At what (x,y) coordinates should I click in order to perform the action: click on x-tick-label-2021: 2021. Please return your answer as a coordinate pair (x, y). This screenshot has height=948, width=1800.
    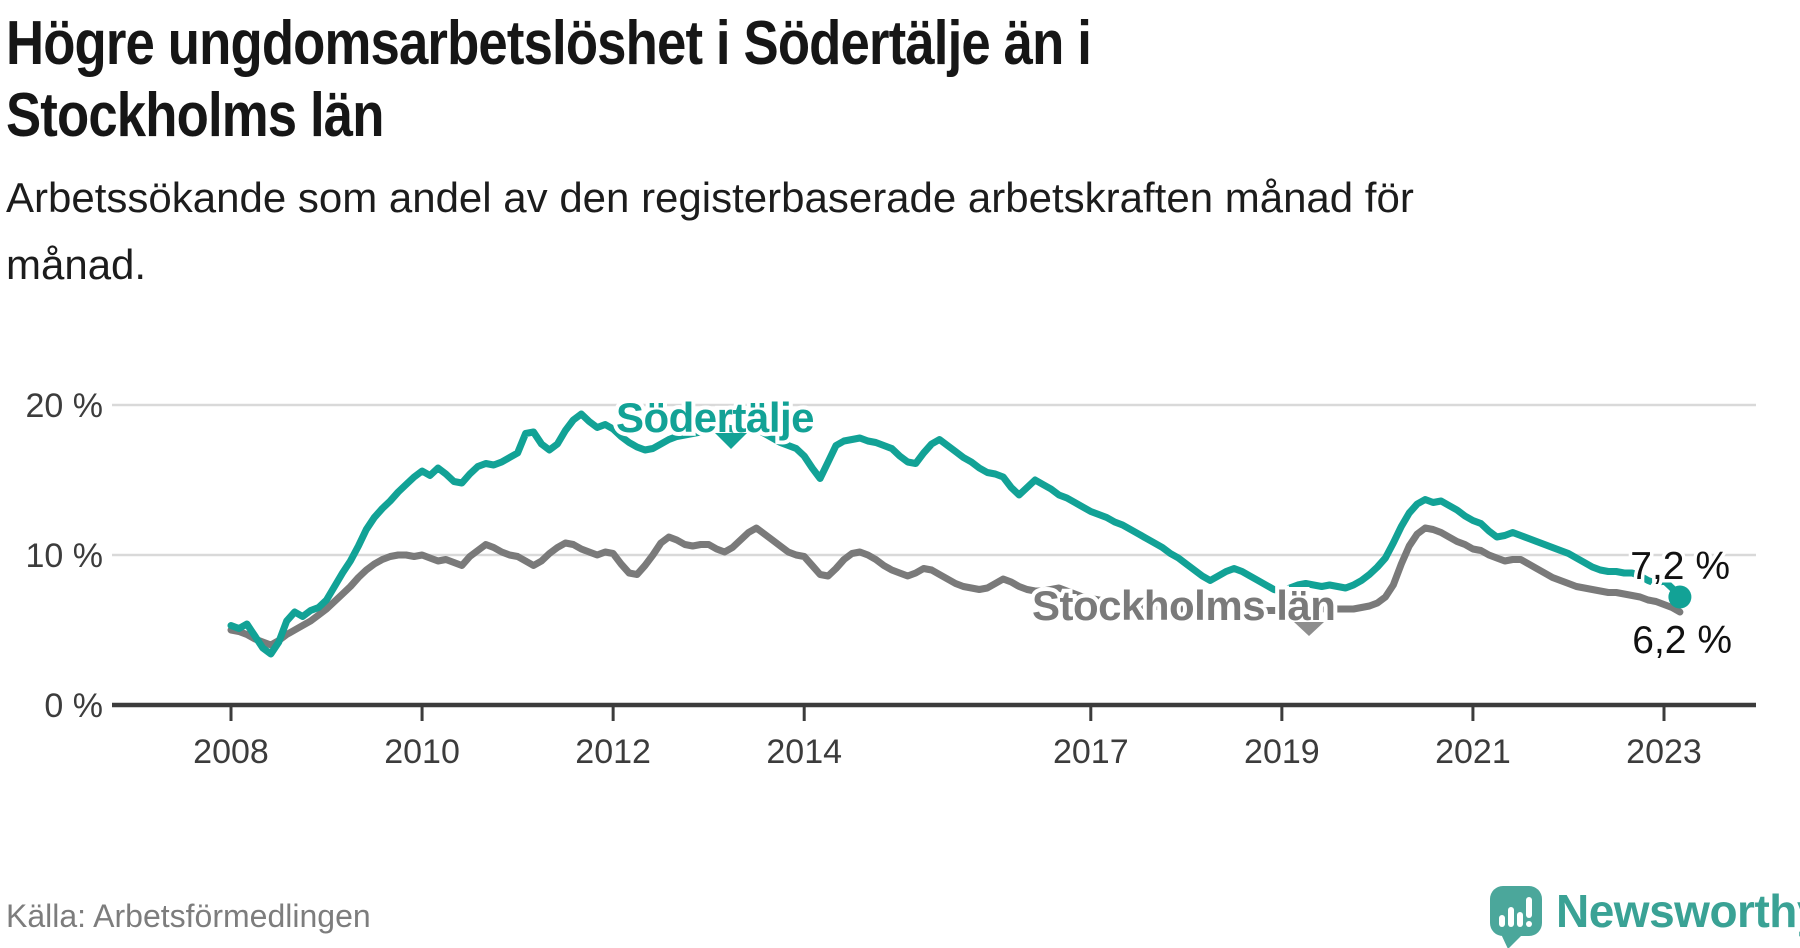
    Looking at the image, I should click on (1473, 752).